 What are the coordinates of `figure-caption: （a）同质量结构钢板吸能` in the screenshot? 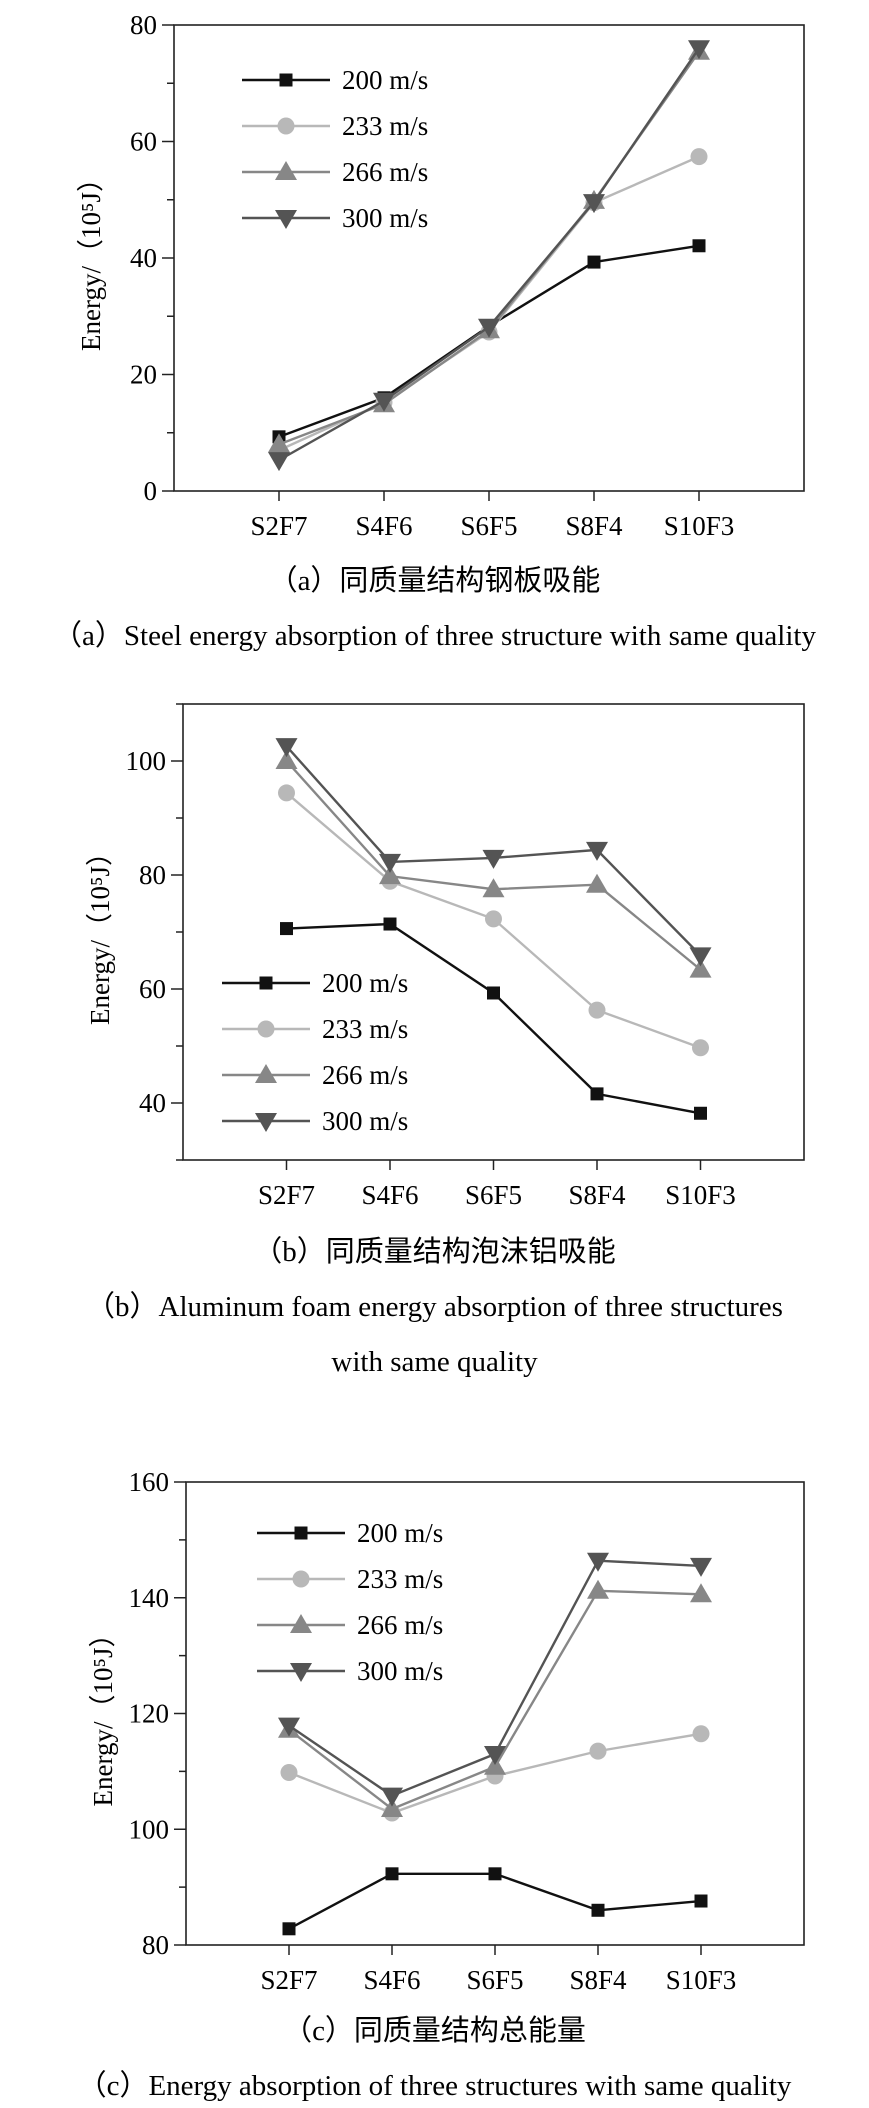 It's located at (435, 580).